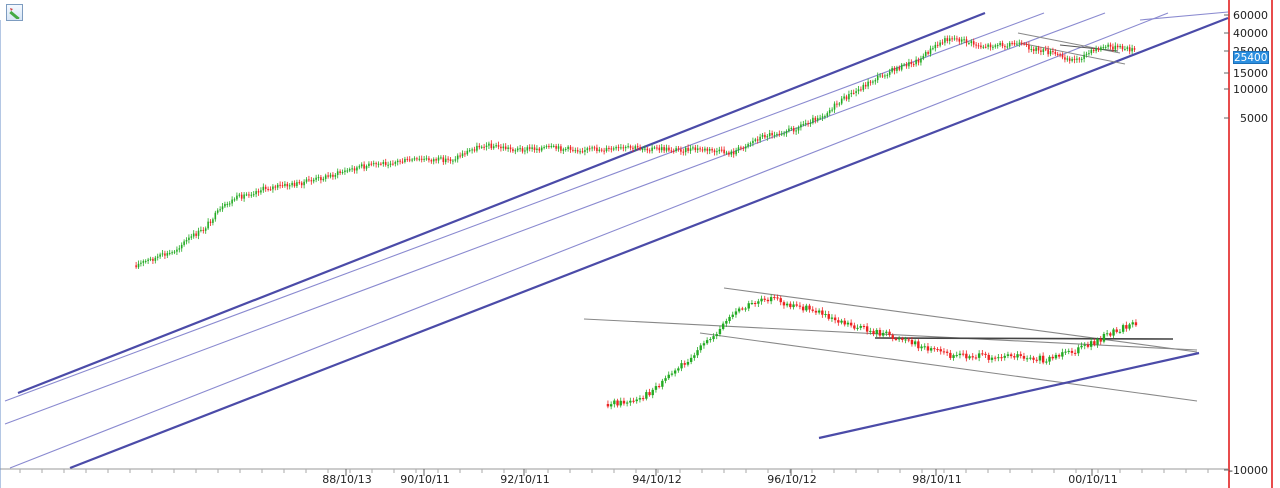  I want to click on x-tick-label: 98/10/11, so click(936, 479).